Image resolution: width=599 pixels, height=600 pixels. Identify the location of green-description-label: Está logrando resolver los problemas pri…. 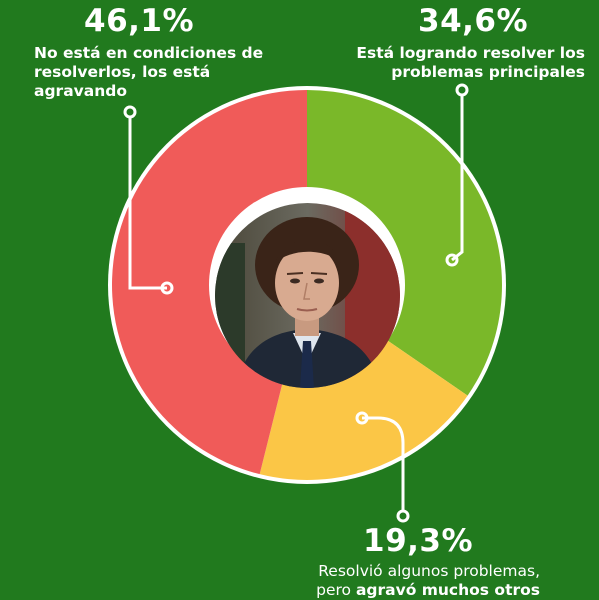
(470, 62).